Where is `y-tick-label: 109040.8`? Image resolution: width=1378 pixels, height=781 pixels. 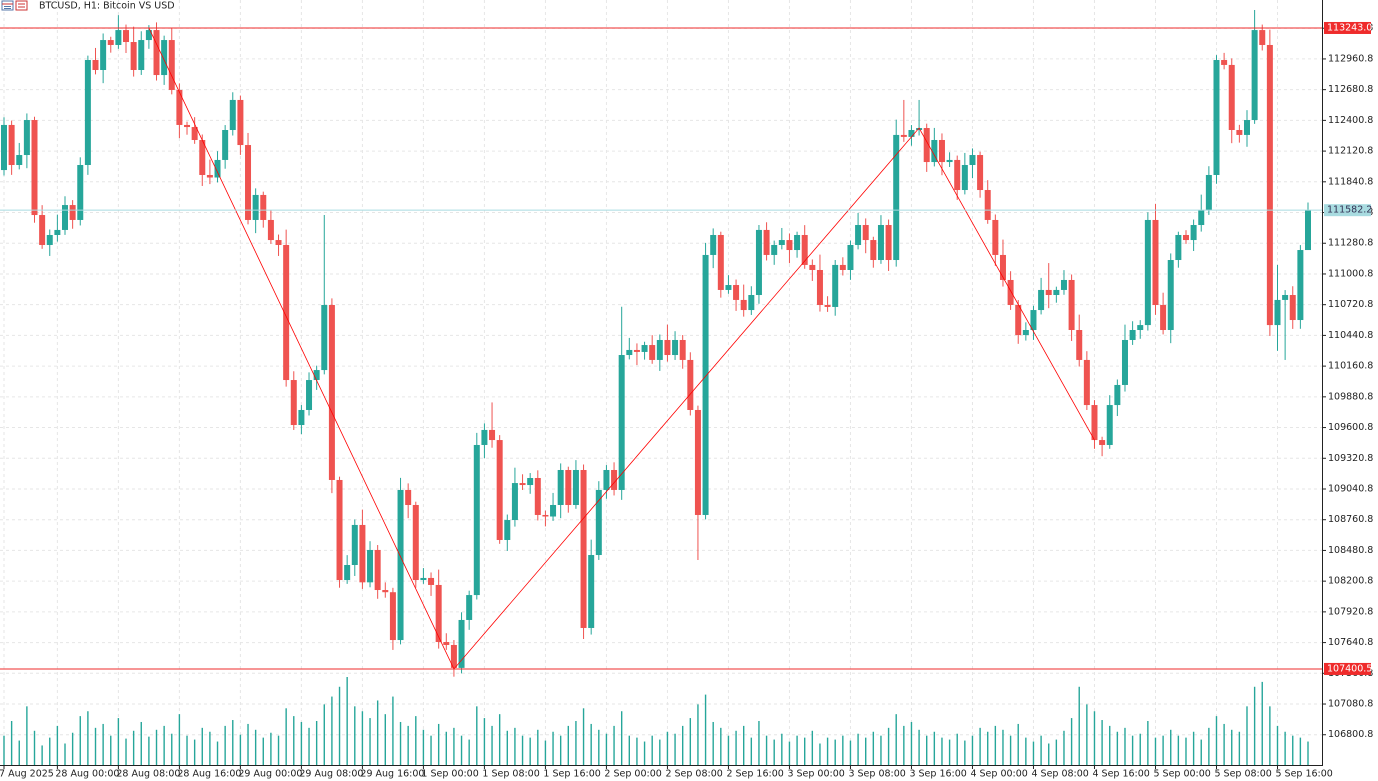 y-tick-label: 109040.8 is located at coordinates (1350, 488).